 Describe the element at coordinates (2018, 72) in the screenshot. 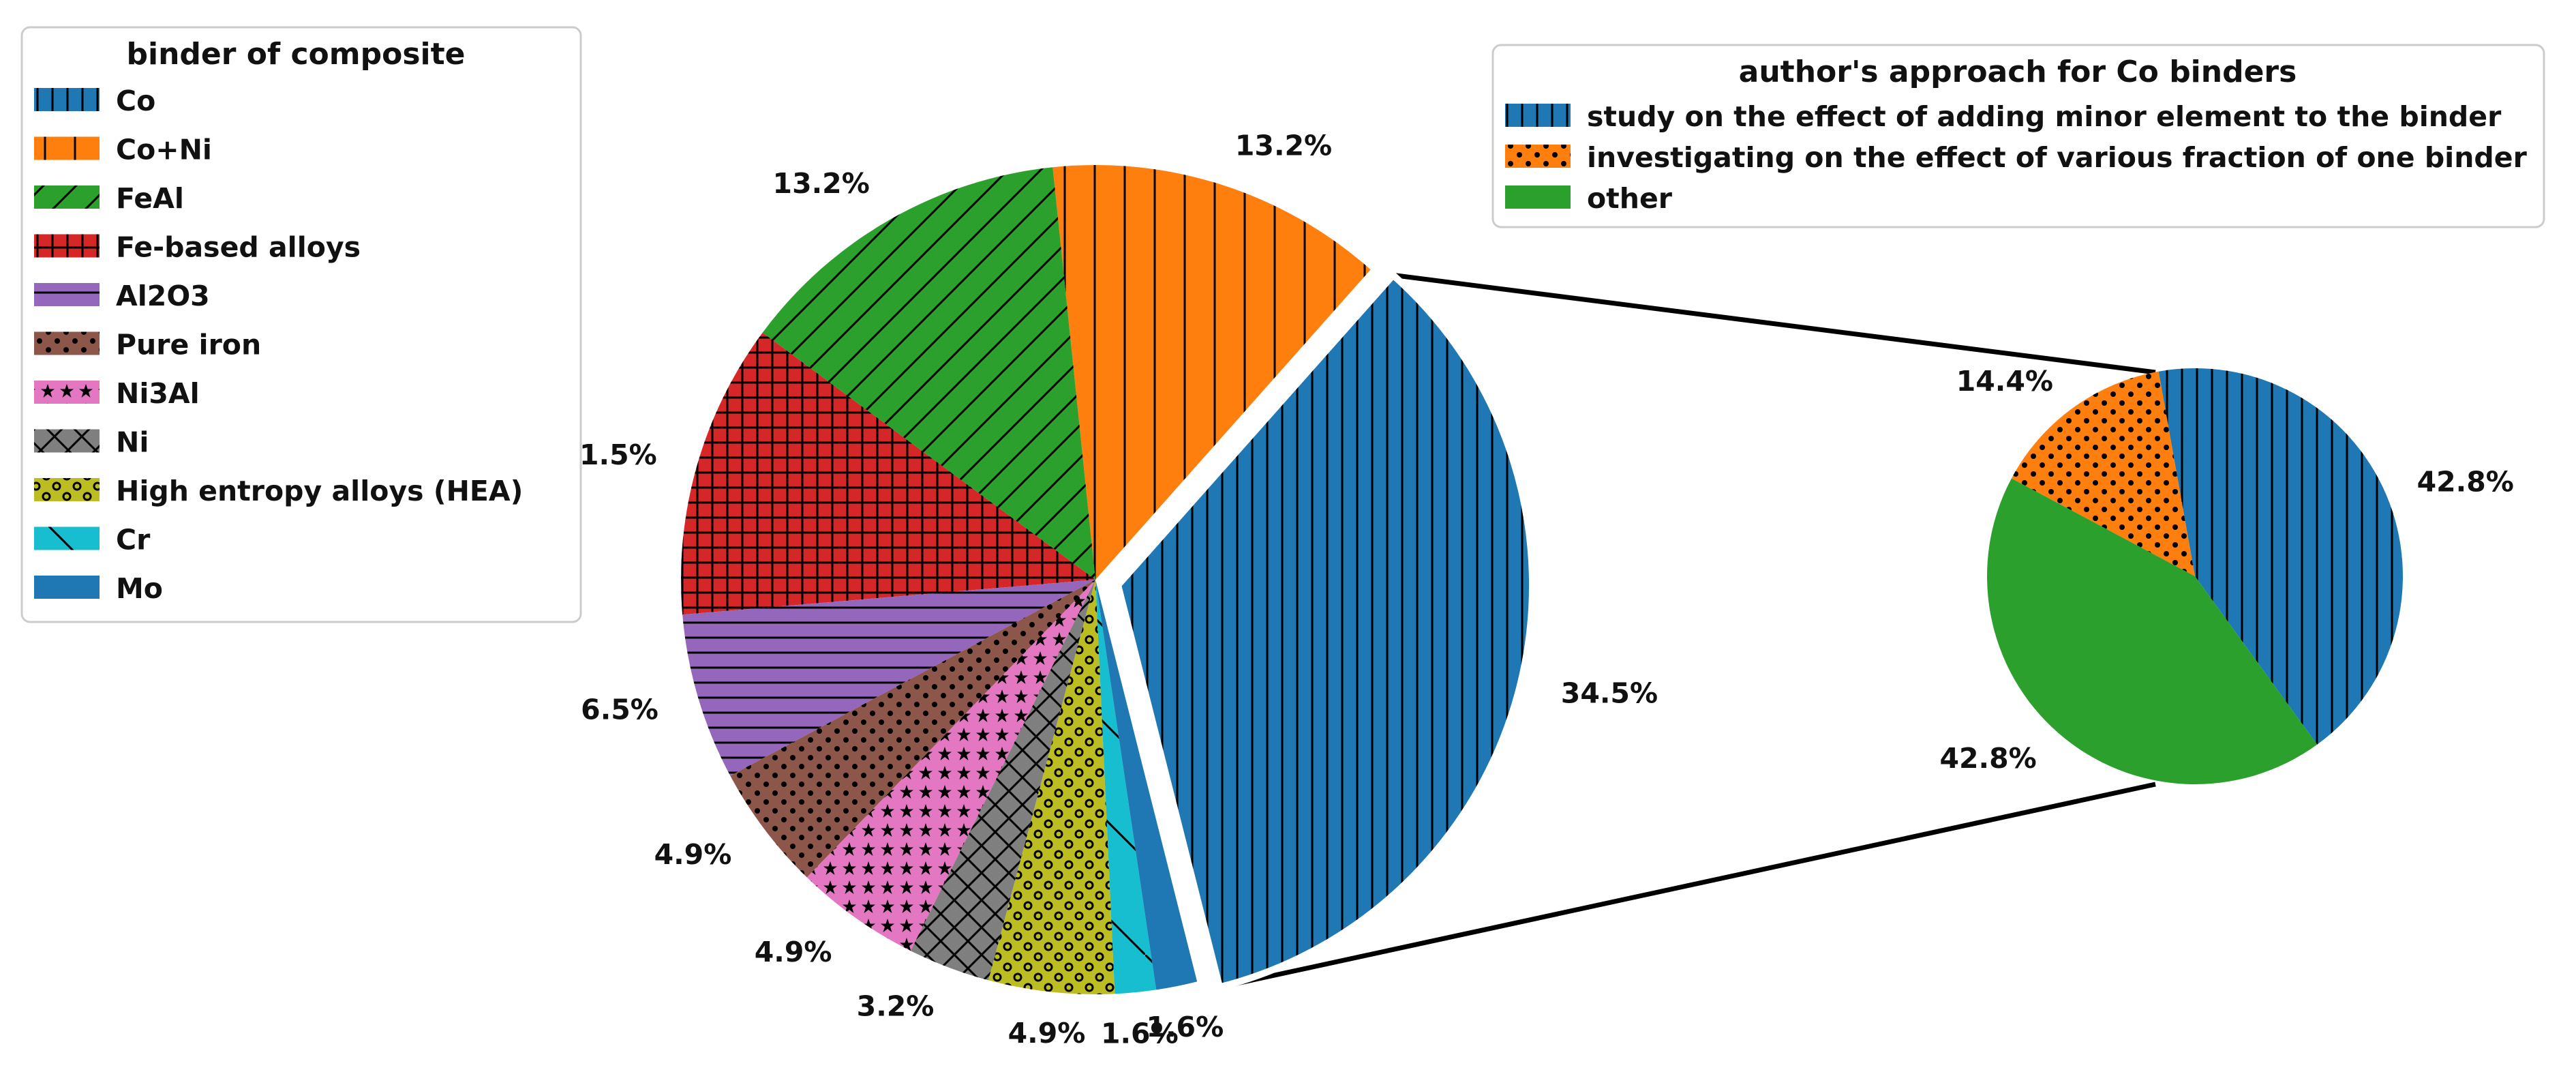

I see `legend-title: author's approach for Co binders` at that location.